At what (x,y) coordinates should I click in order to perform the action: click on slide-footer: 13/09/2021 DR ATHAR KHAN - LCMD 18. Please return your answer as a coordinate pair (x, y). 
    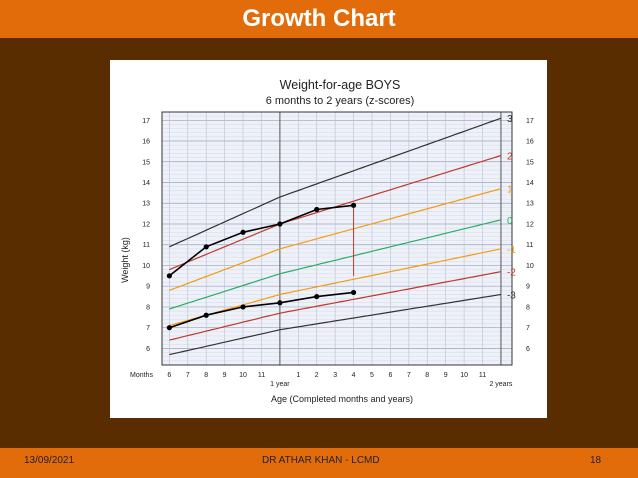
    Looking at the image, I should click on (319, 463).